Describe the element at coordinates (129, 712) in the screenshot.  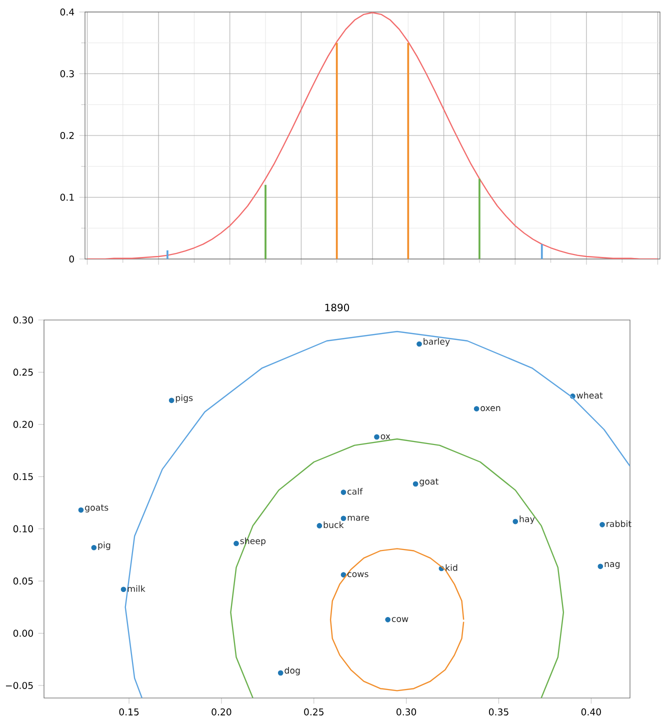
I see `x-tick-label: 0.15` at that location.